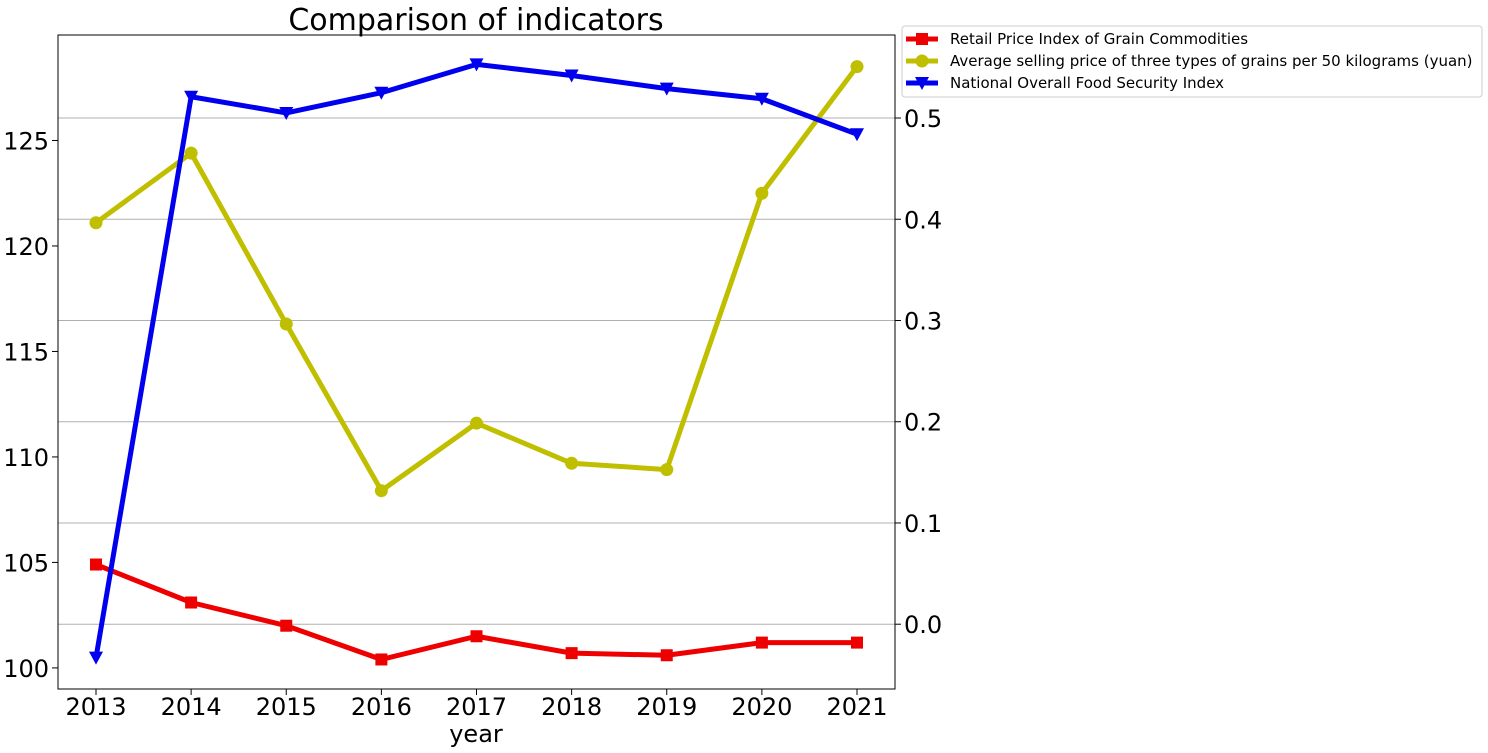 The height and width of the screenshot is (753, 1488). What do you see at coordinates (26, 458) in the screenshot?
I see `y-left-tick-label: 110` at bounding box center [26, 458].